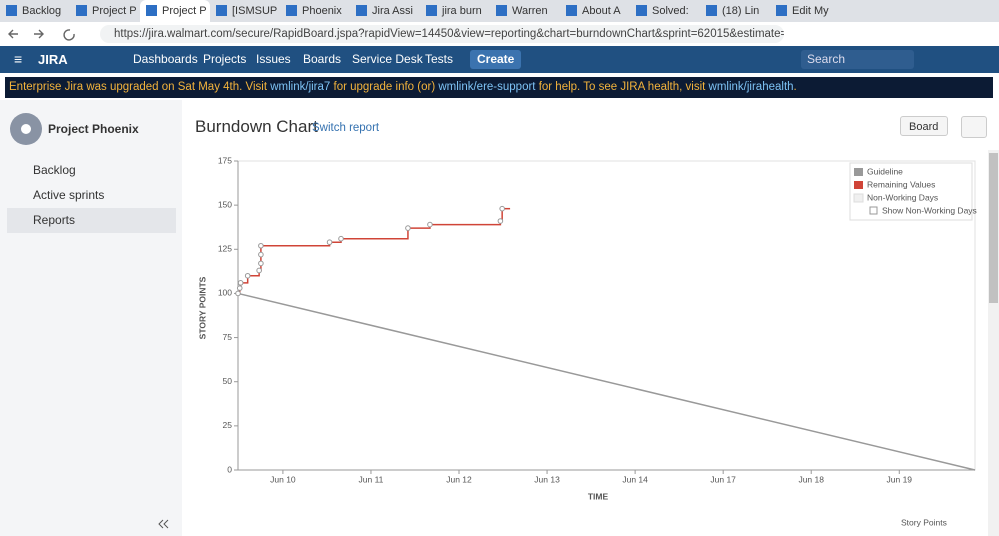 This screenshot has width=999, height=536. I want to click on browser-tab: About A, so click(595, 11).